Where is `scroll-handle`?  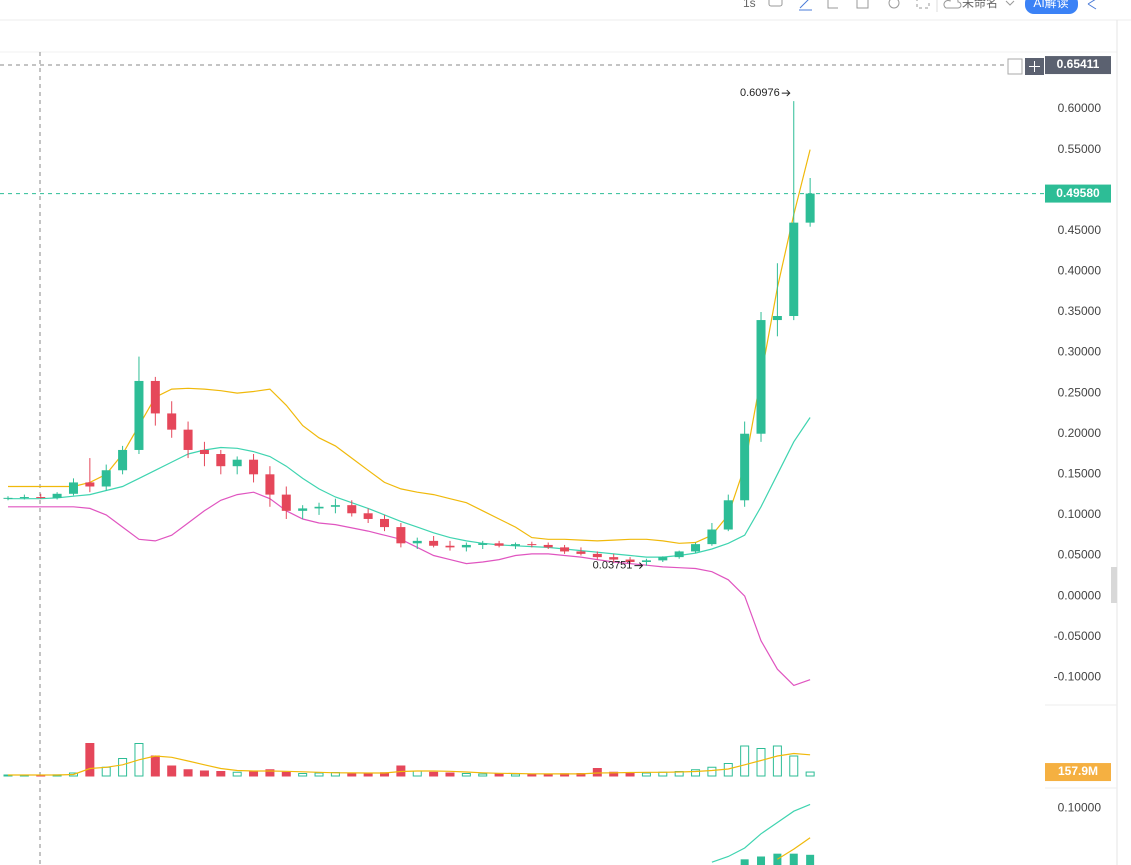
scroll-handle is located at coordinates (1114, 585).